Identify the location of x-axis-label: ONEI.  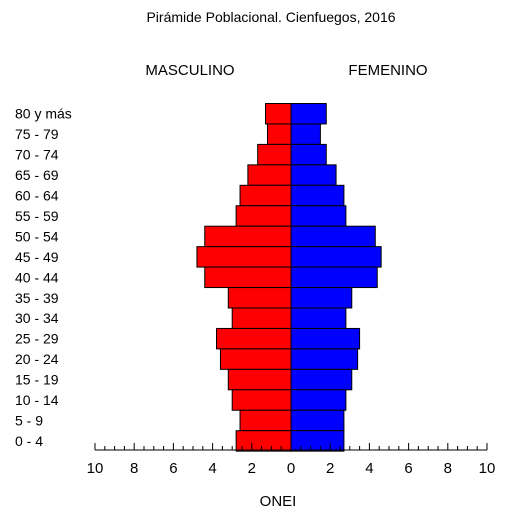
(278, 501).